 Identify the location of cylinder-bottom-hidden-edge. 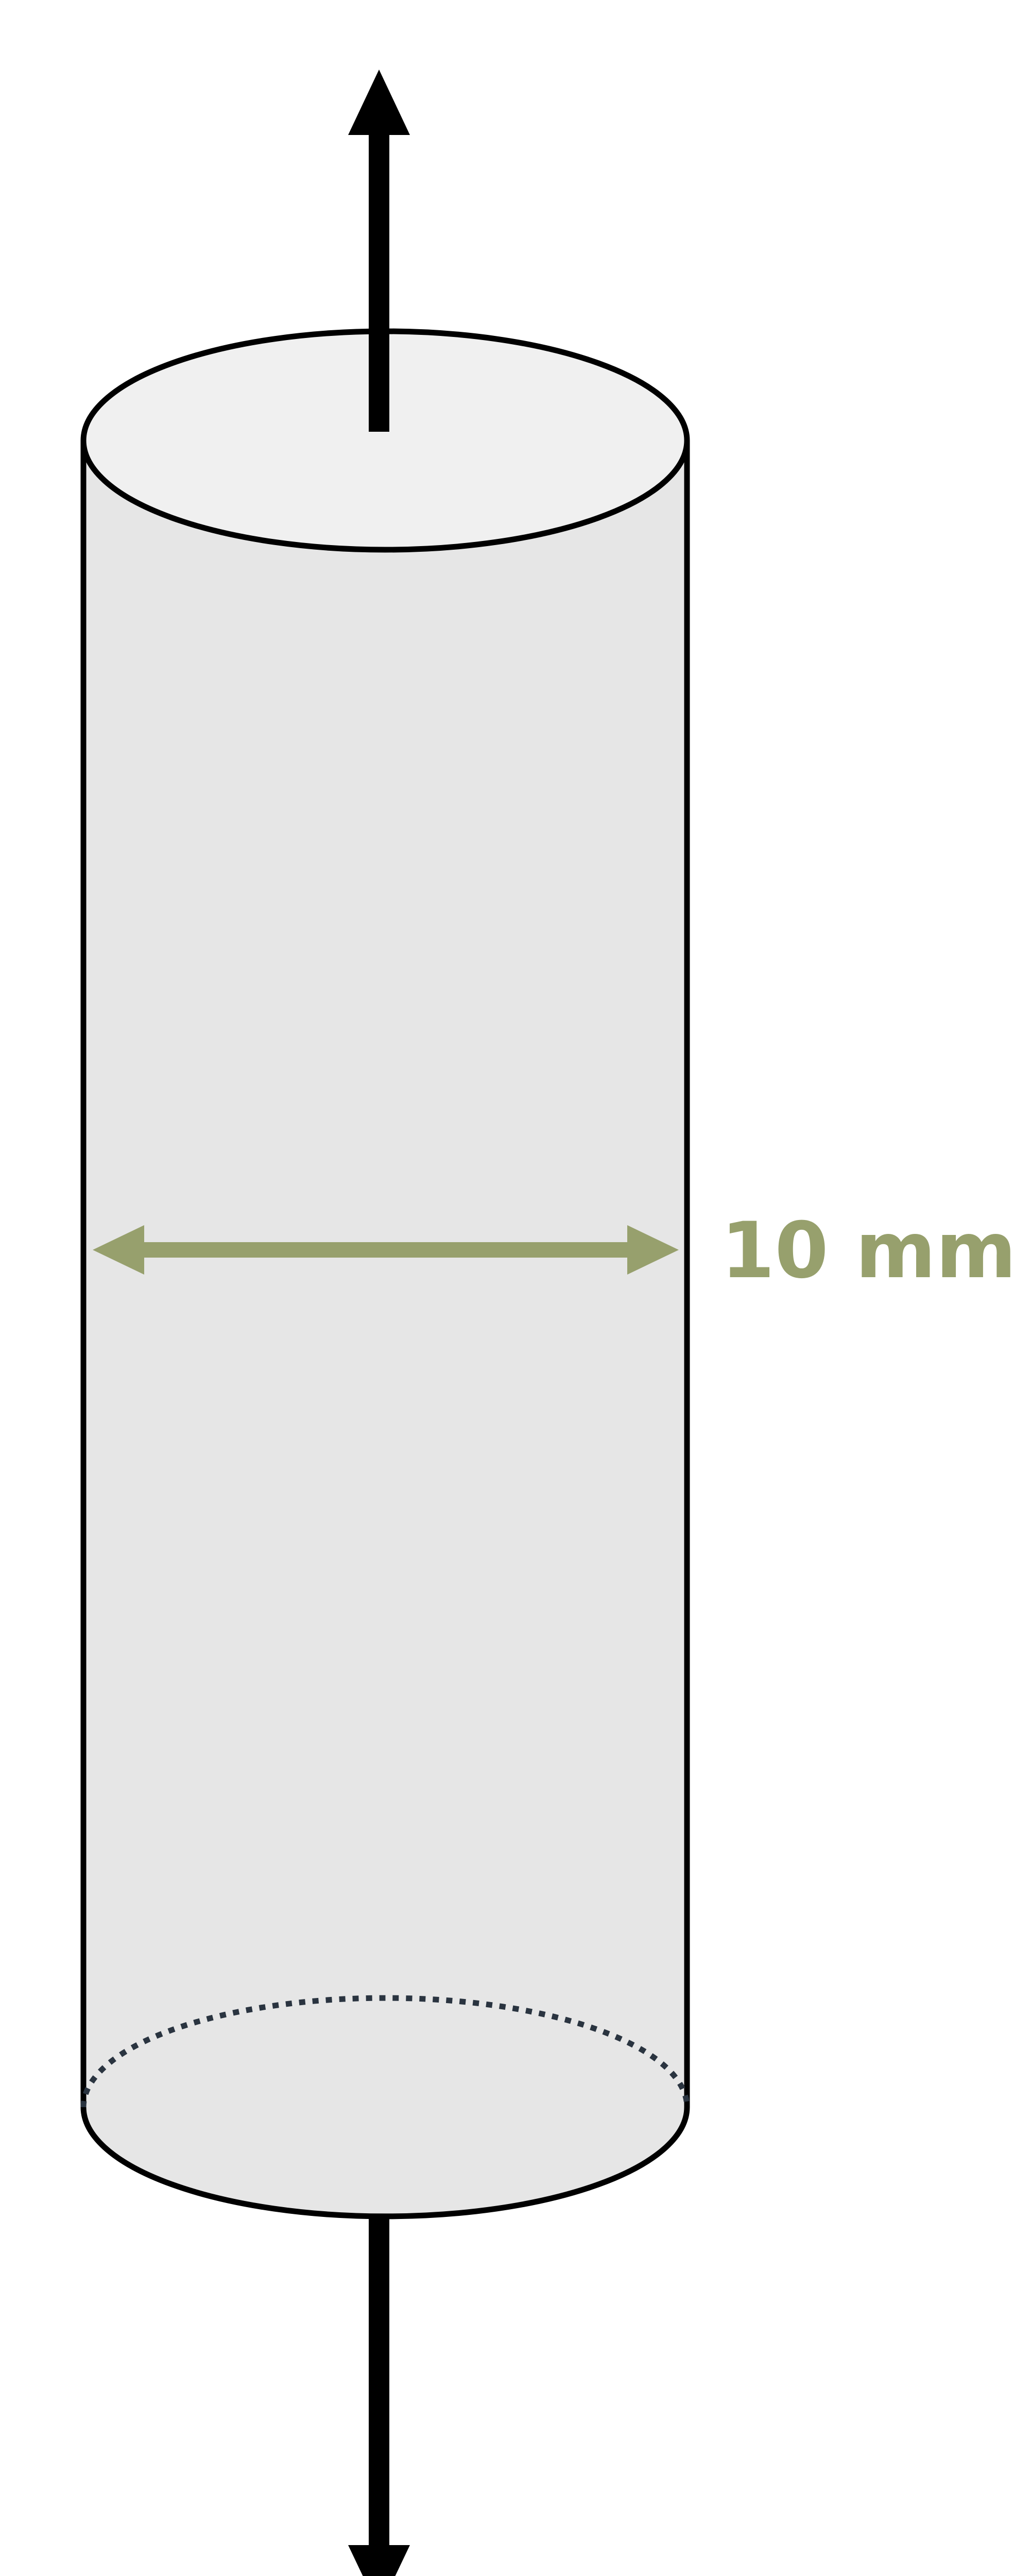
(385, 2051).